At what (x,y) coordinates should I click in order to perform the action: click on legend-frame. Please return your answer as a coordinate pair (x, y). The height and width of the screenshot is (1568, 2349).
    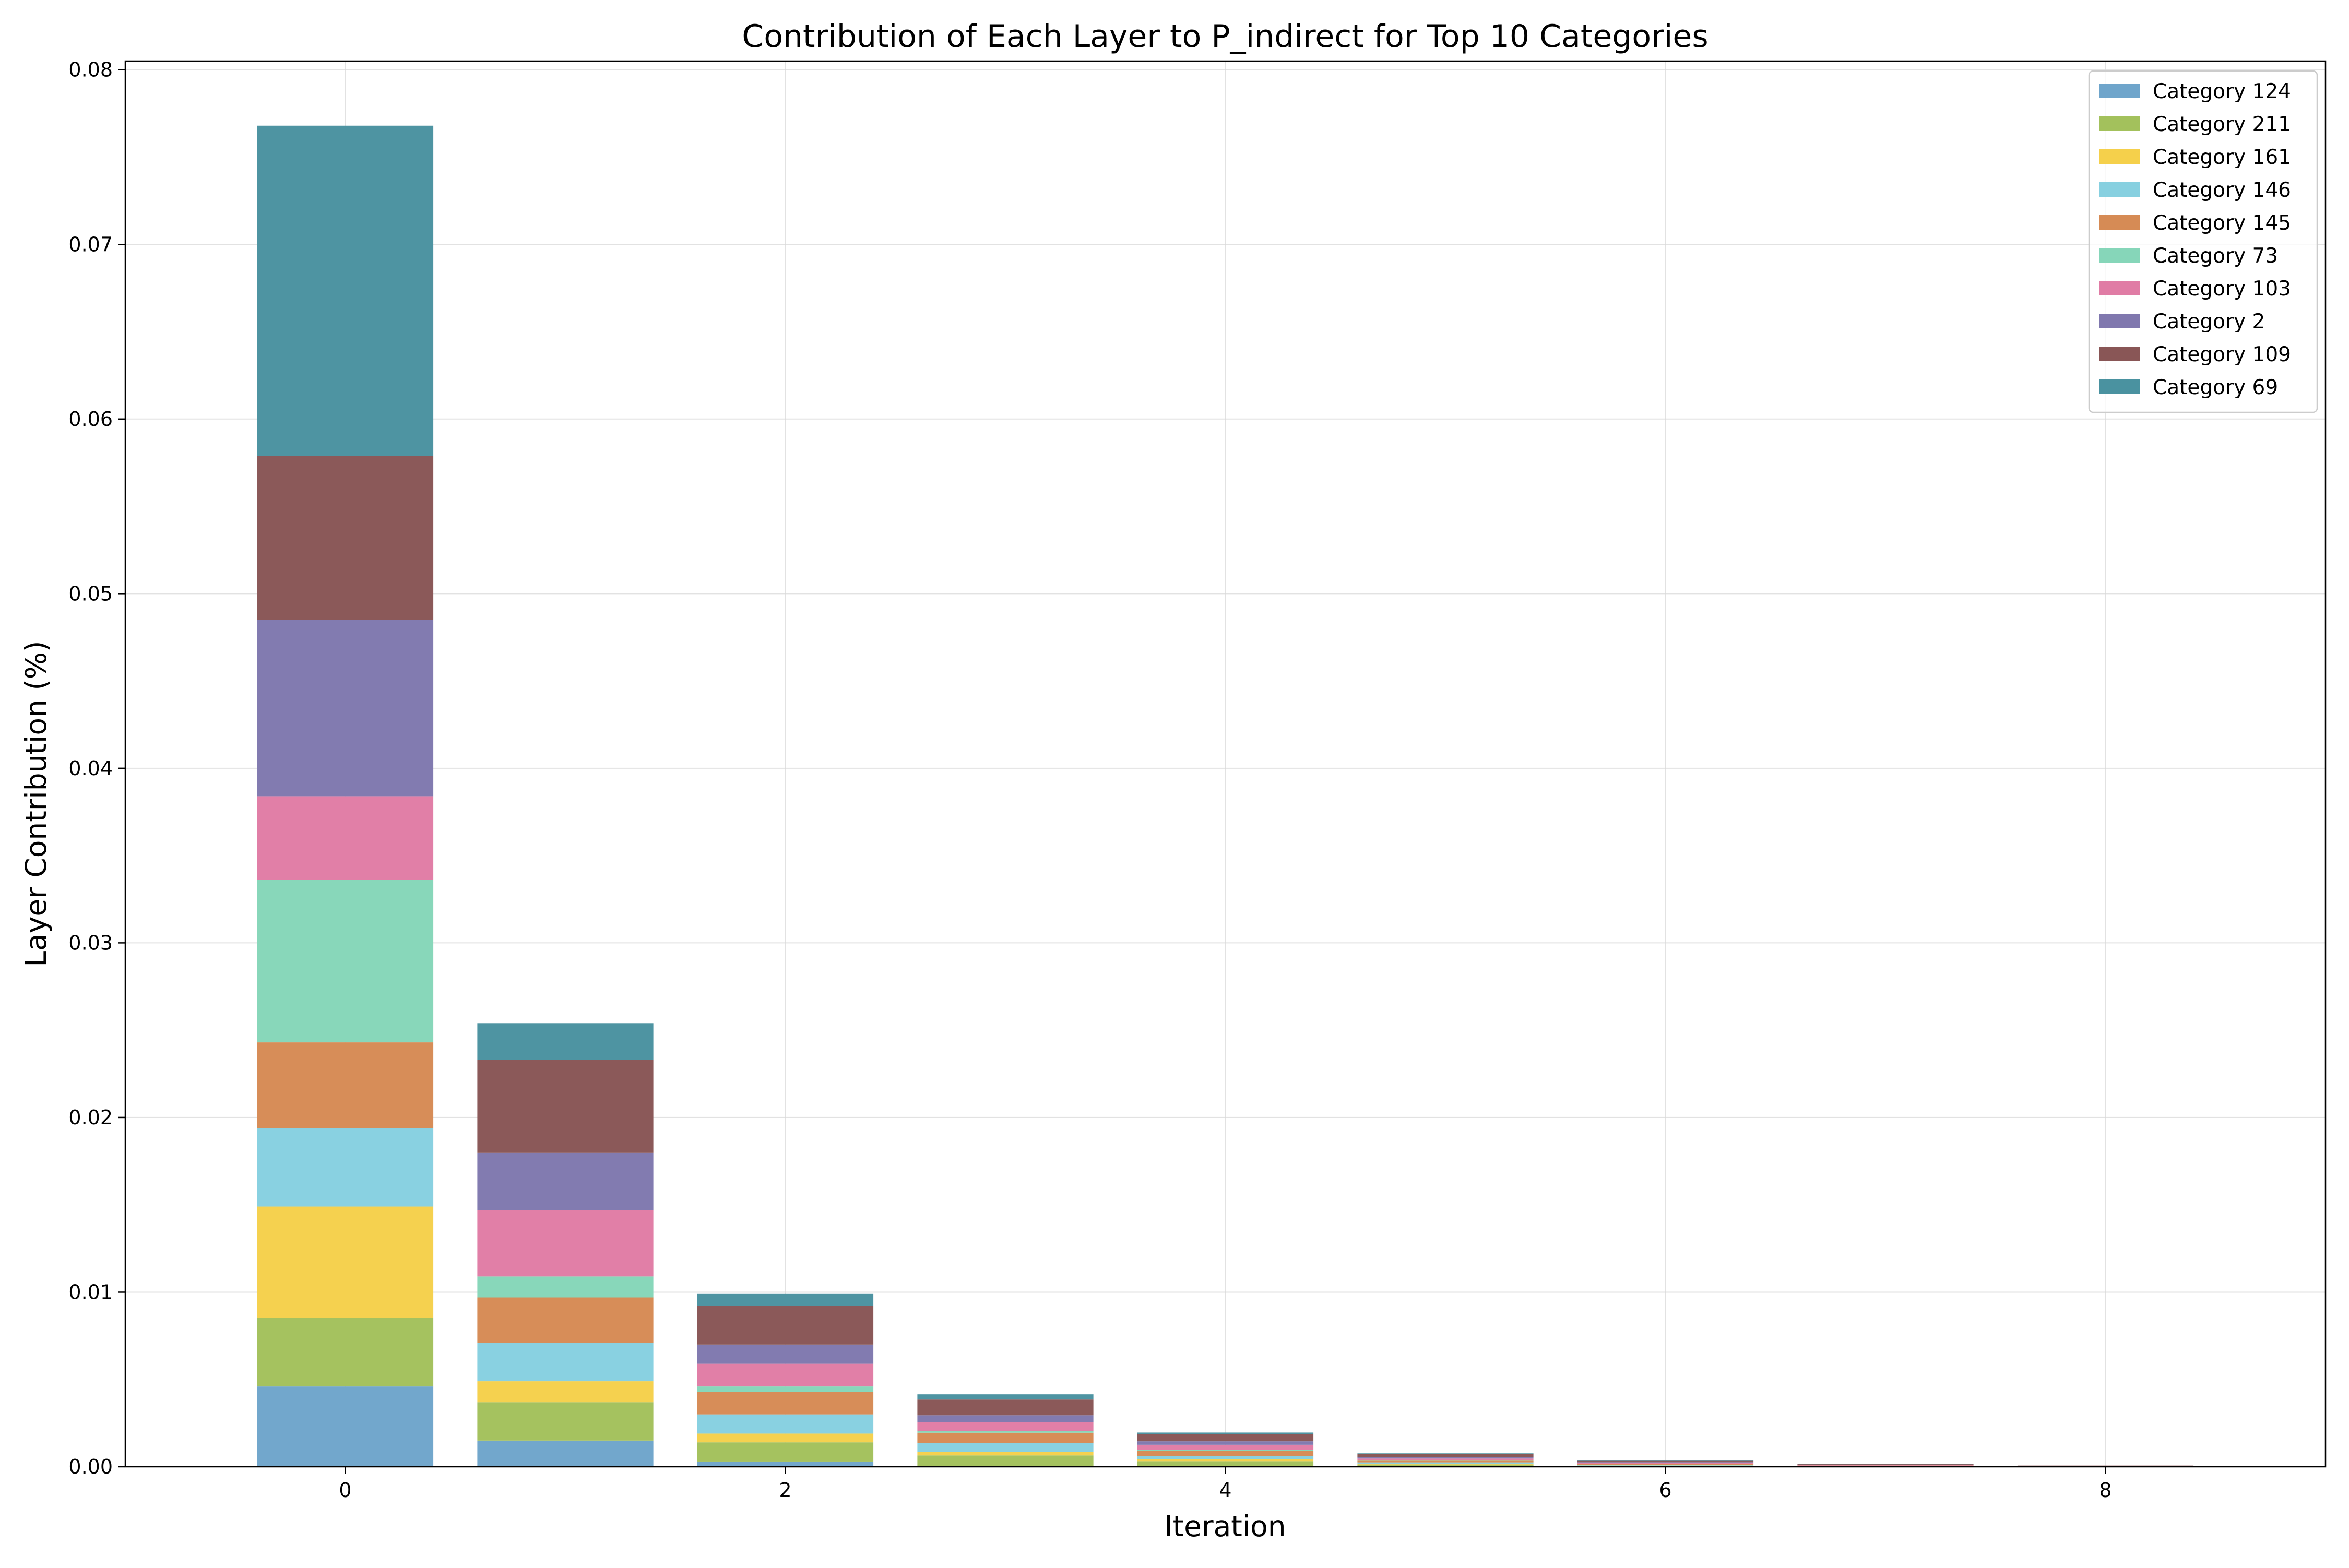
    Looking at the image, I should click on (2203, 241).